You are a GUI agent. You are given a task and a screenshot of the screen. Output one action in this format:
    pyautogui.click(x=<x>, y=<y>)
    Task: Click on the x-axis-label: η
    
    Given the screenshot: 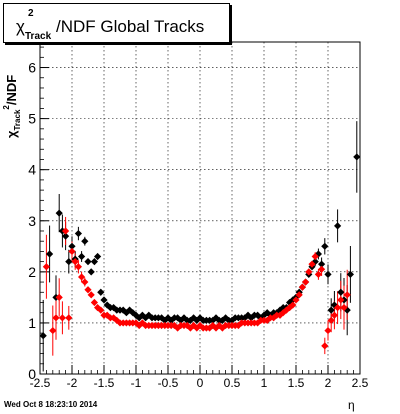 What is the action you would take?
    pyautogui.click(x=351, y=405)
    